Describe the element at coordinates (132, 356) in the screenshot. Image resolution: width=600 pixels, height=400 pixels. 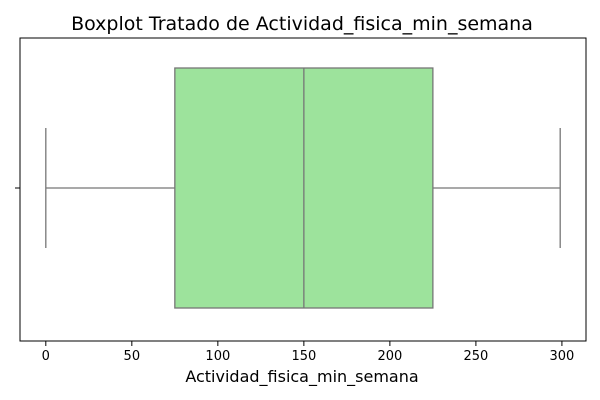
I see `x-tick-label: 50` at that location.